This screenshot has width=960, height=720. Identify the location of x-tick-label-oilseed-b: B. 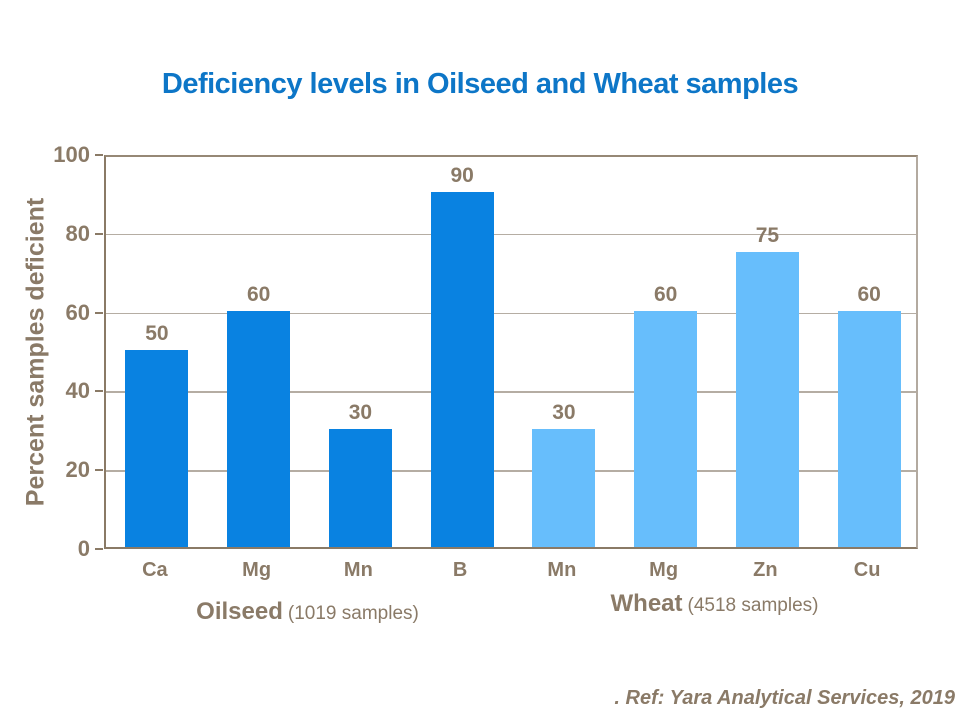
(460, 570).